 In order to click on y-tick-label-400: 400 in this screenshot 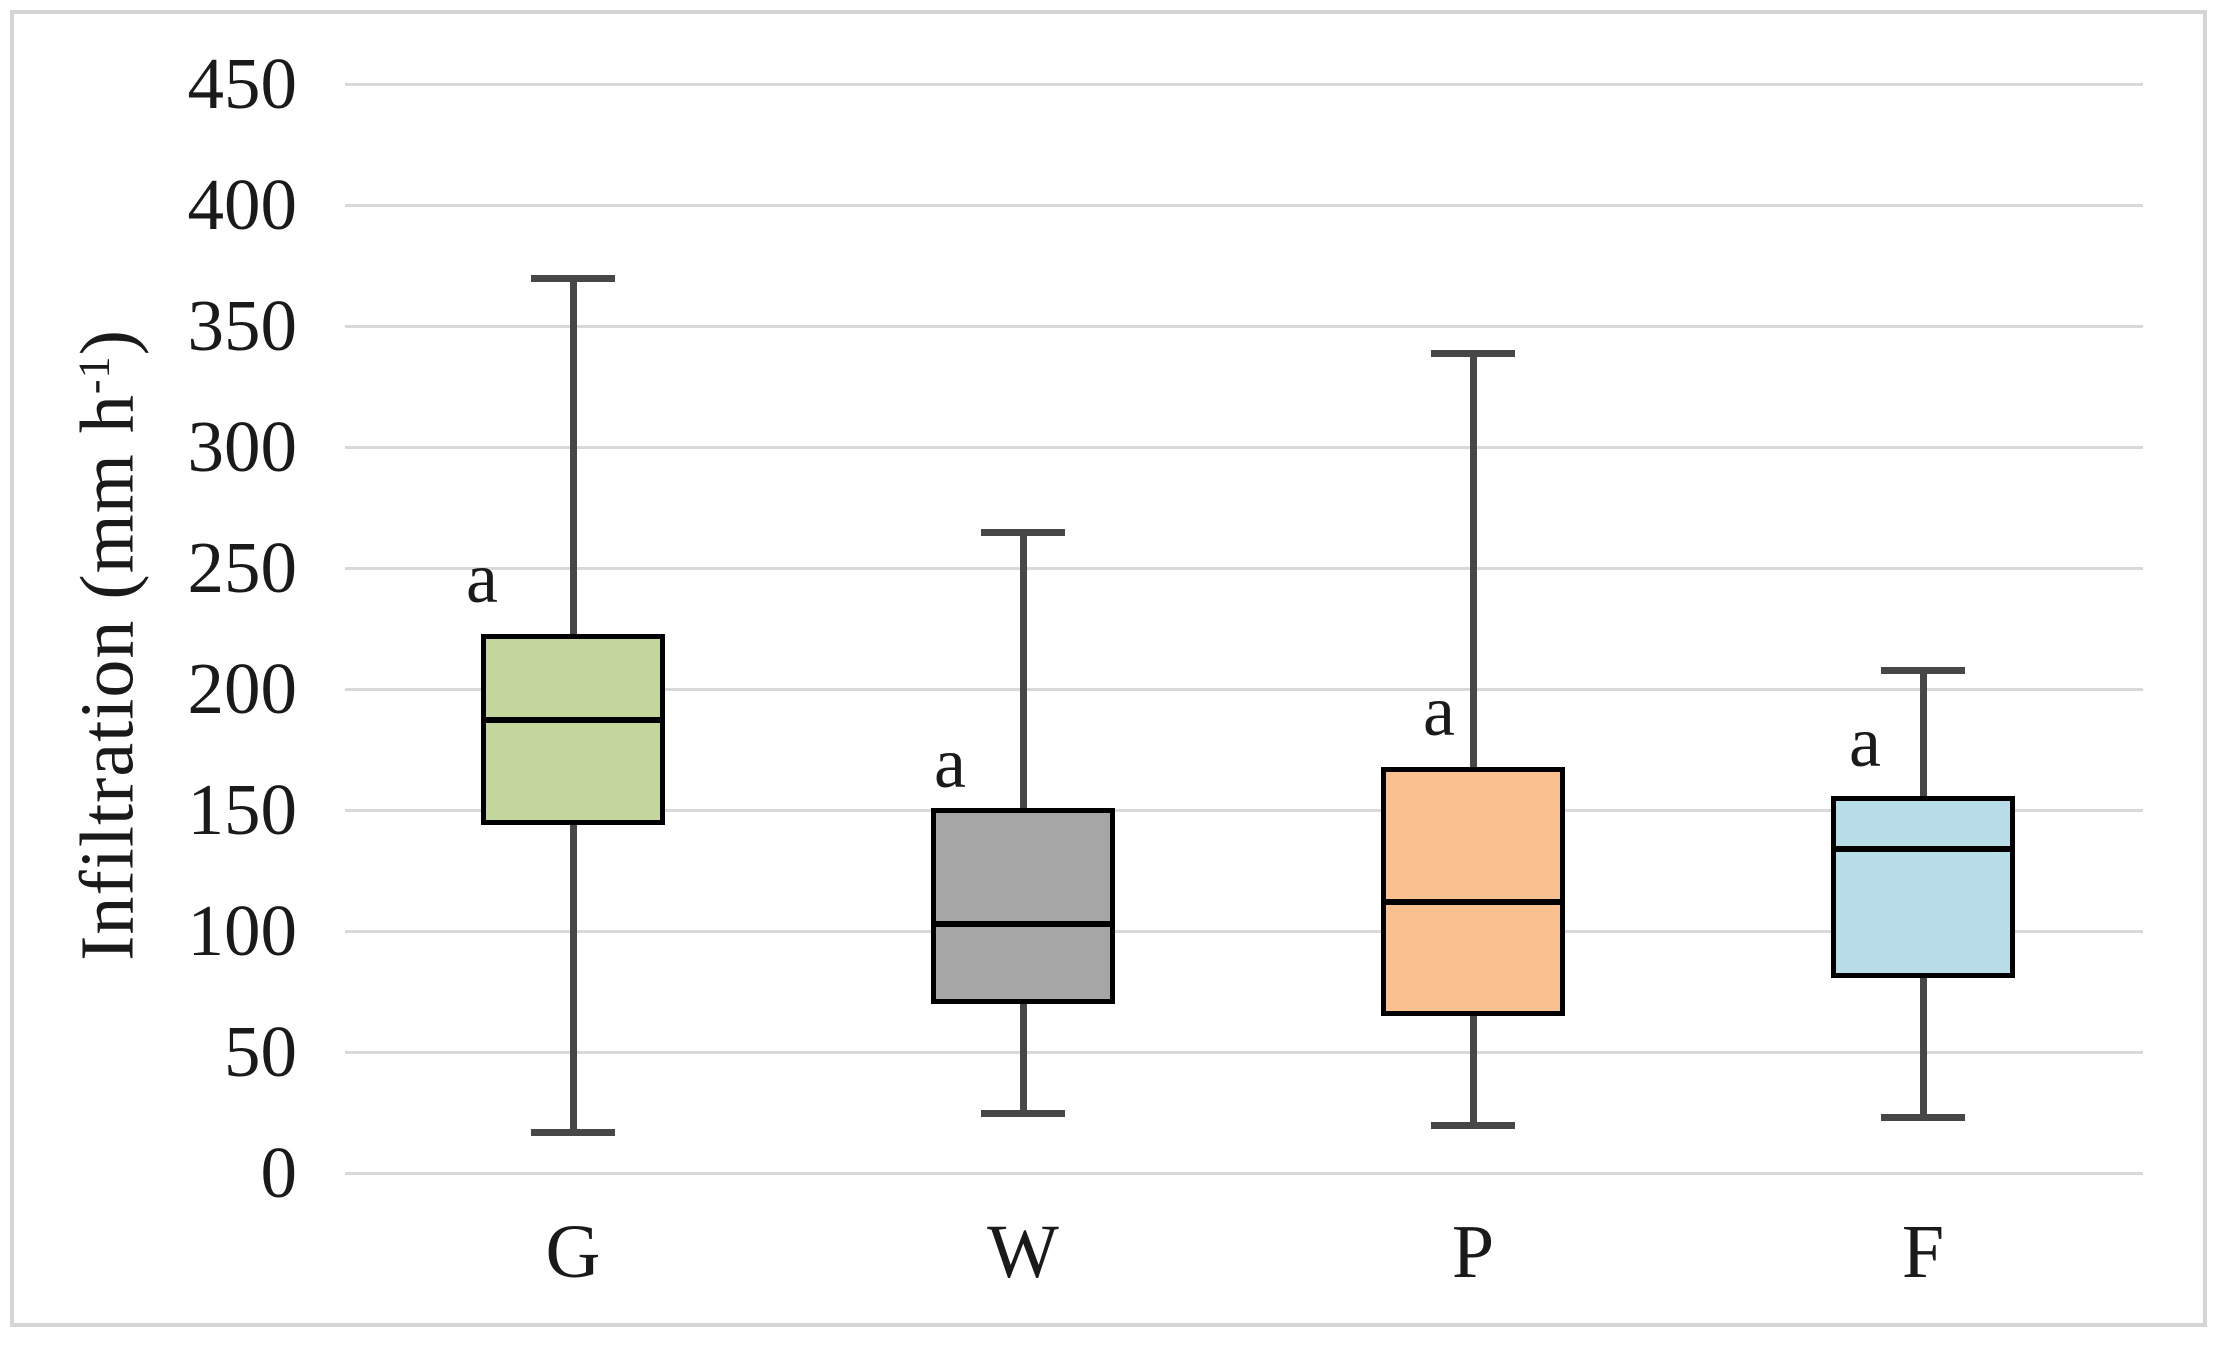, I will do `click(242, 204)`.